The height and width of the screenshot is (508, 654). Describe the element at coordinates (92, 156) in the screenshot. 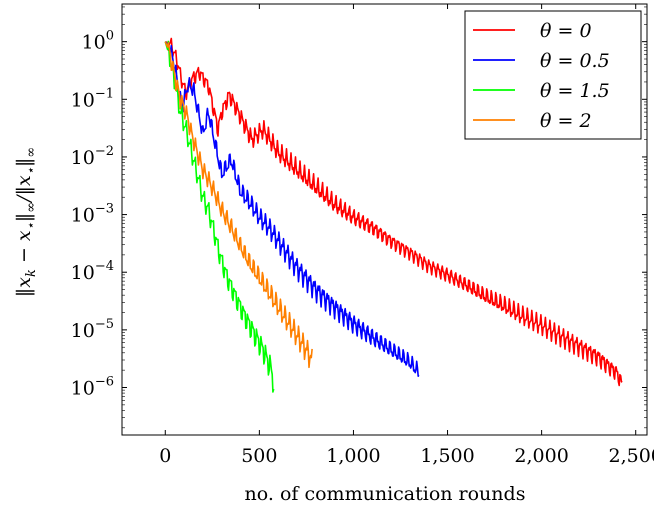

I see `y-tick-label: 10⁻²` at that location.